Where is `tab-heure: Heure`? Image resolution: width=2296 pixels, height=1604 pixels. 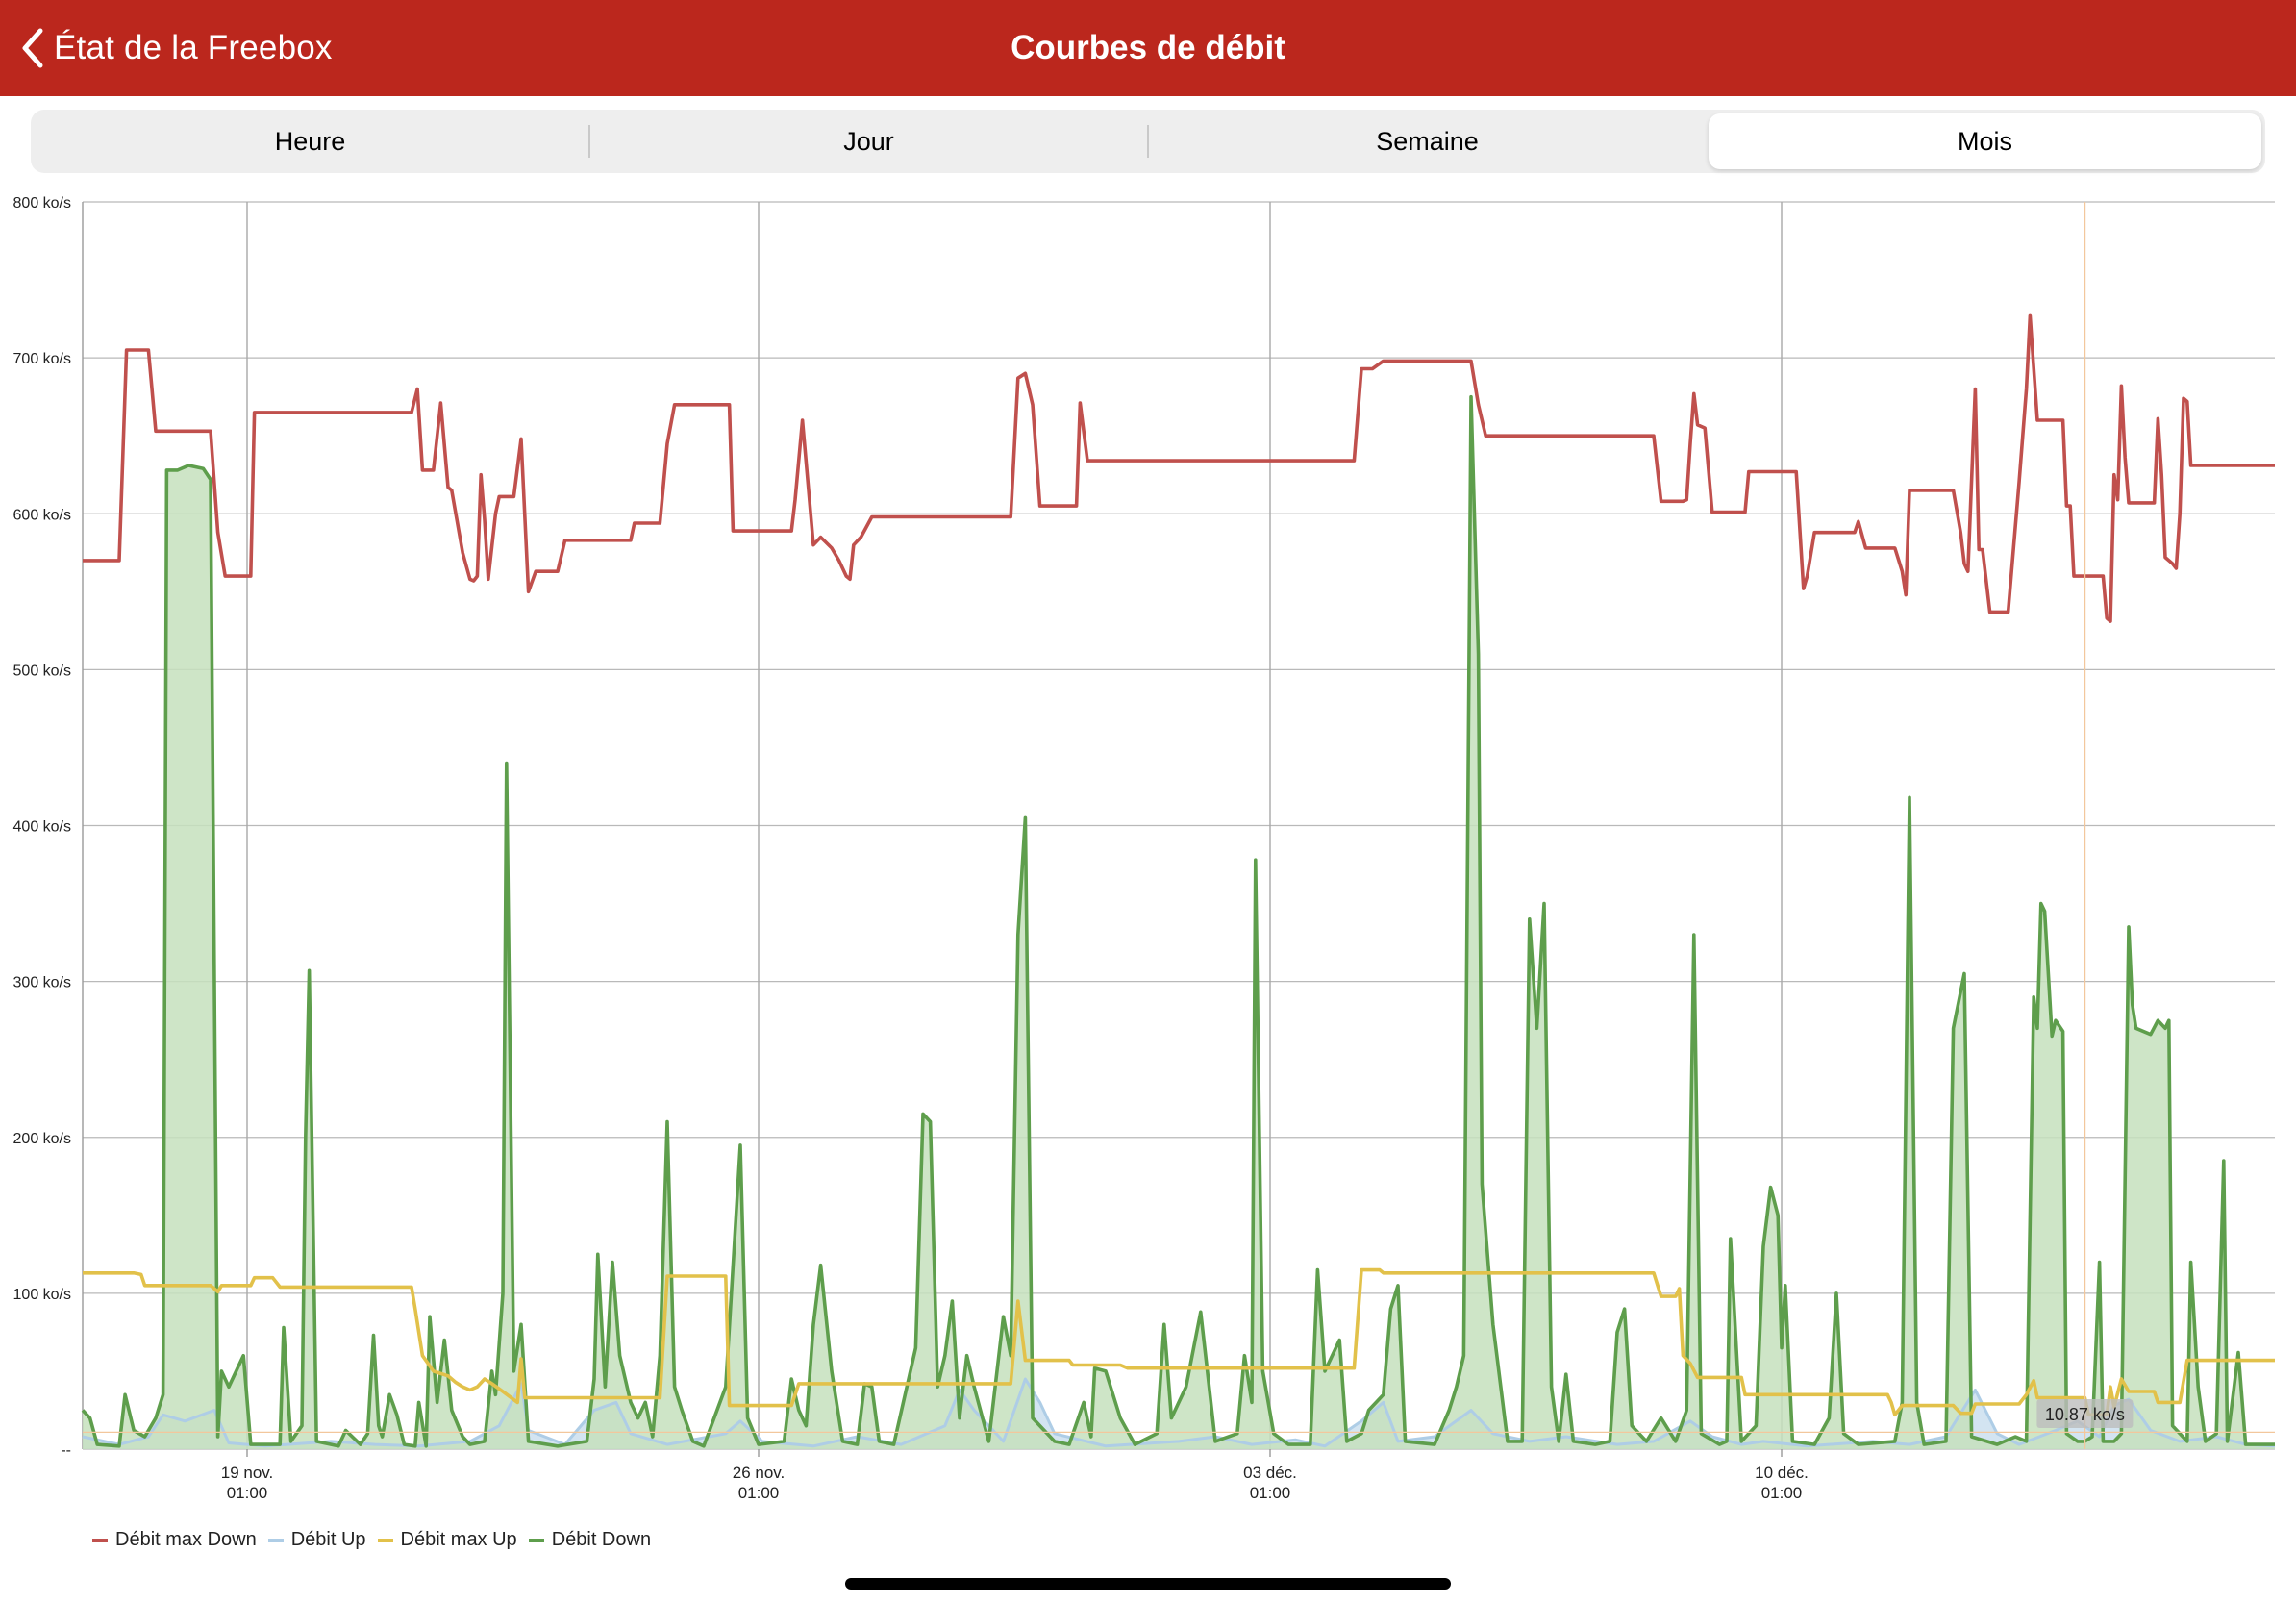 tab-heure: Heure is located at coordinates (310, 141).